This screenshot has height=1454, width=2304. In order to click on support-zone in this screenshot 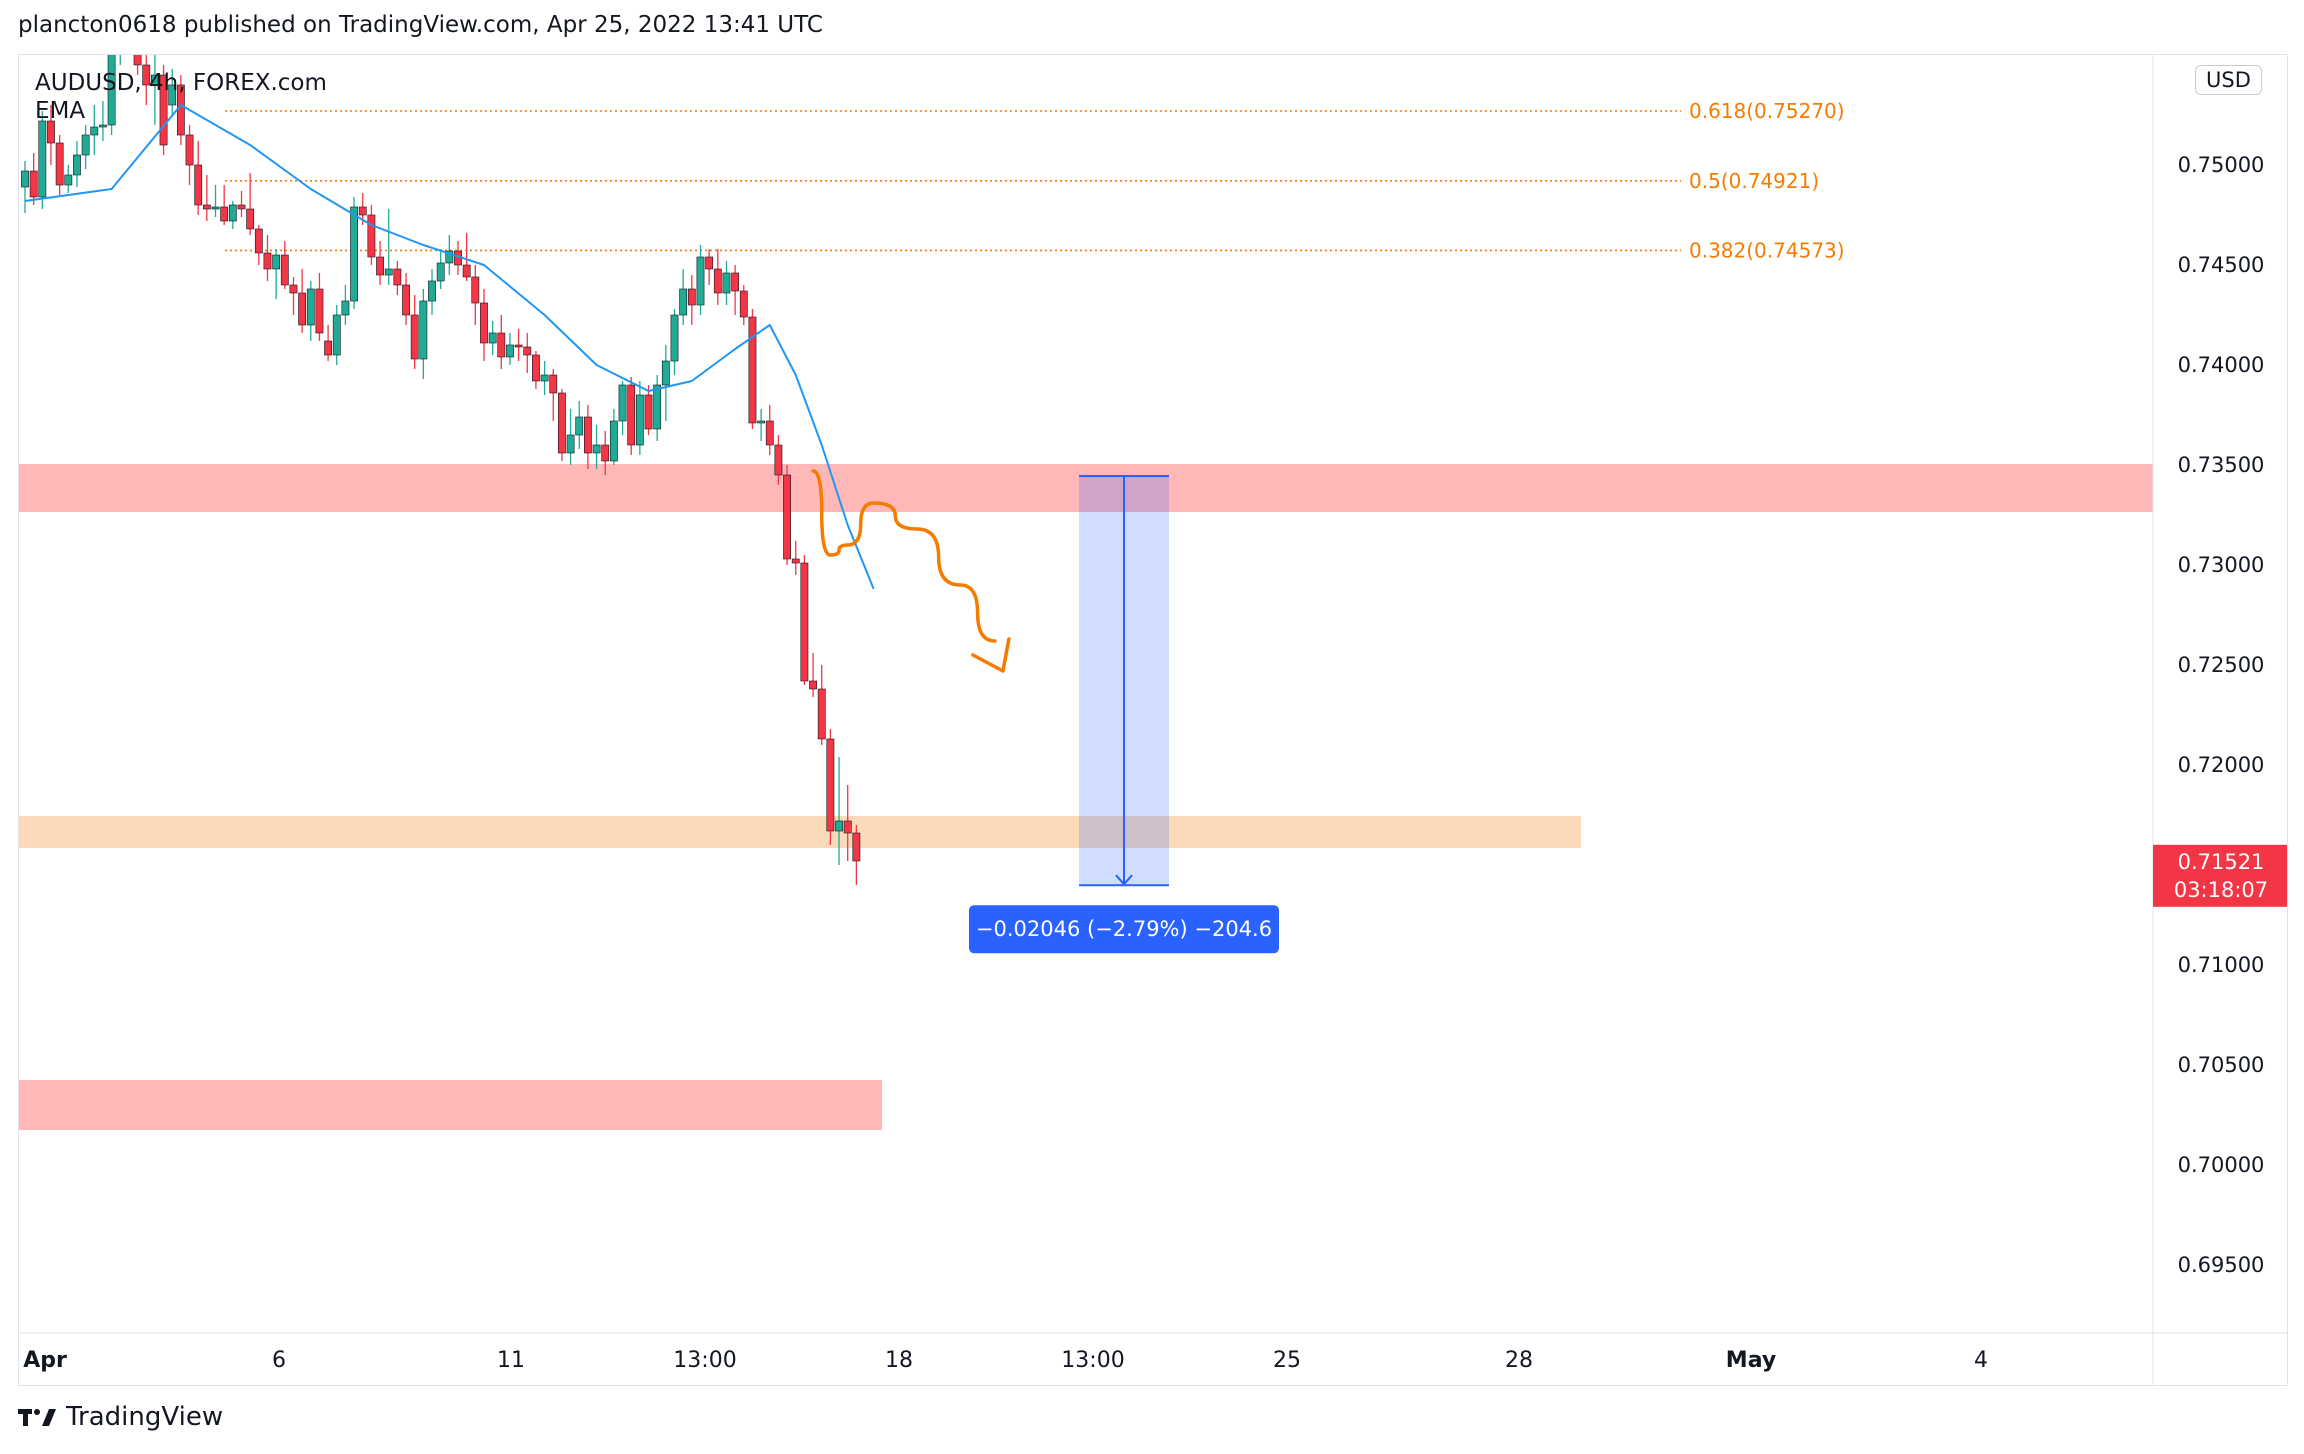, I will do `click(800, 832)`.